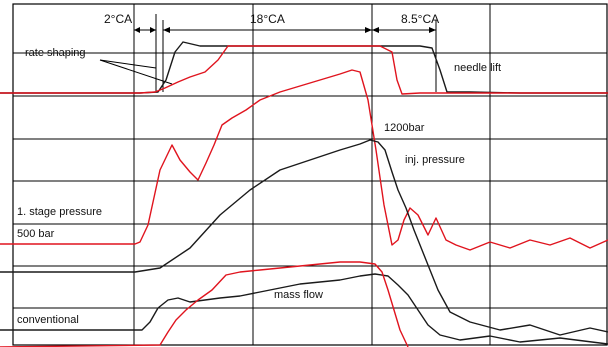  Describe the element at coordinates (298, 295) in the screenshot. I see `label-mass-flow: mass flow` at that location.